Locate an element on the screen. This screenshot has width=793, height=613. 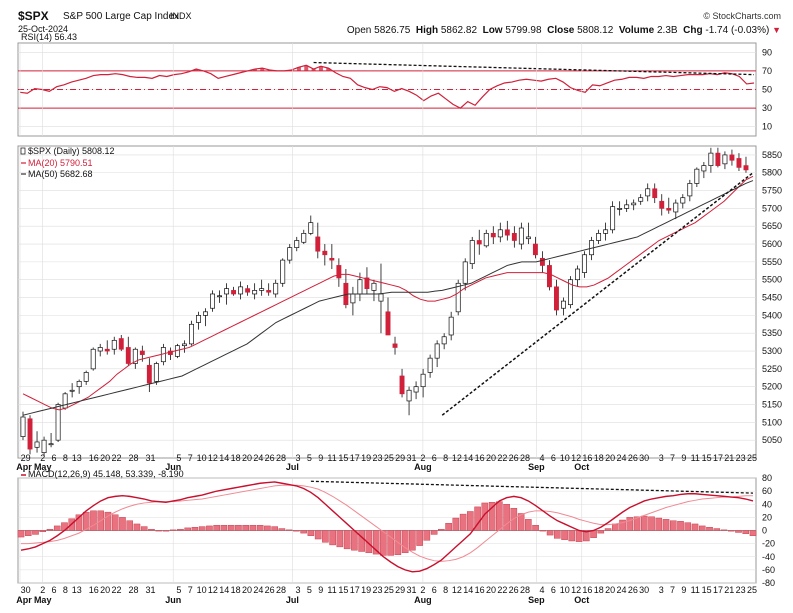
macd-tick-label: -80 is located at coordinates (768, 583).